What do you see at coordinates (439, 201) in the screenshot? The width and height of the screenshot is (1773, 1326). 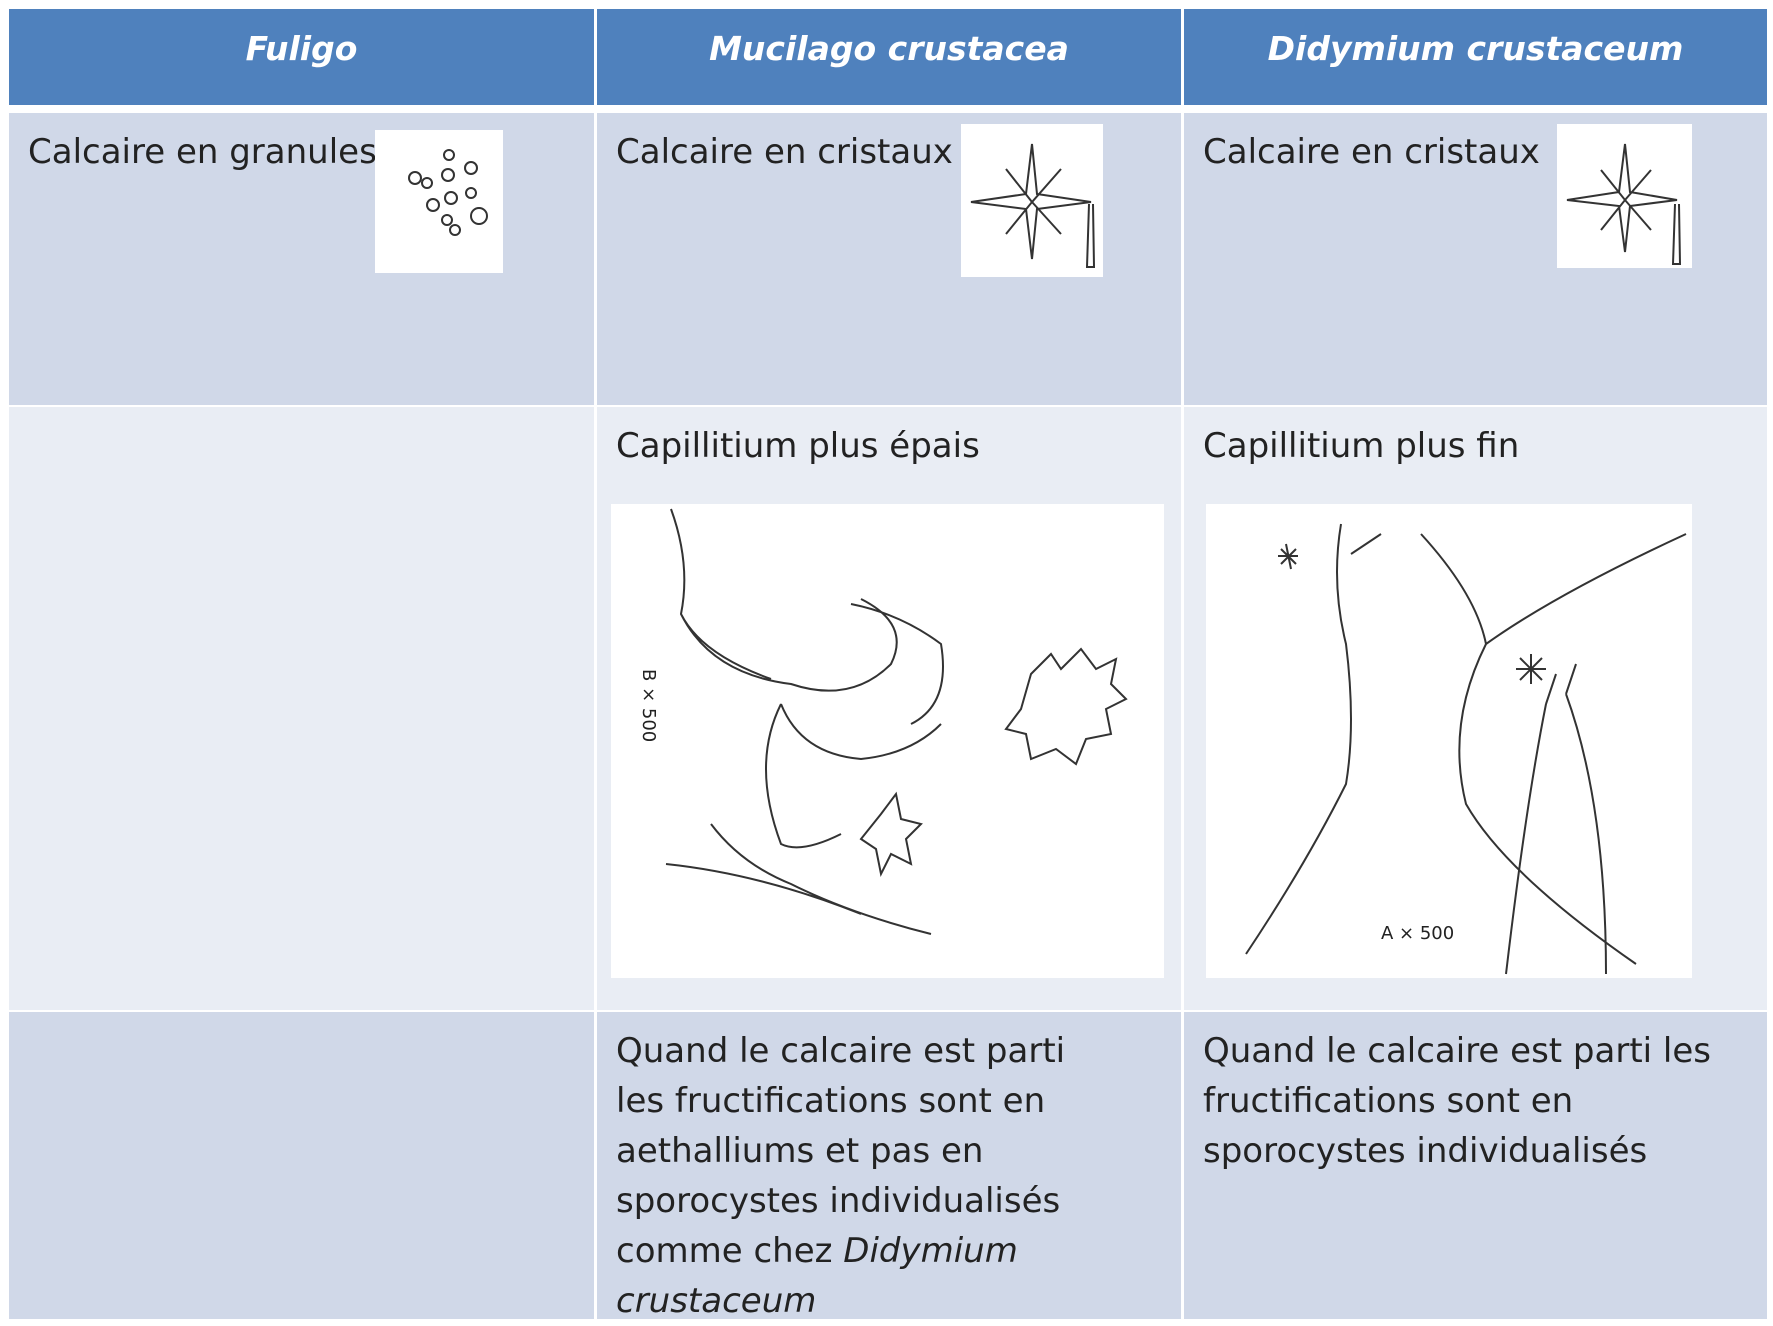 I see `granules-drawing` at bounding box center [439, 201].